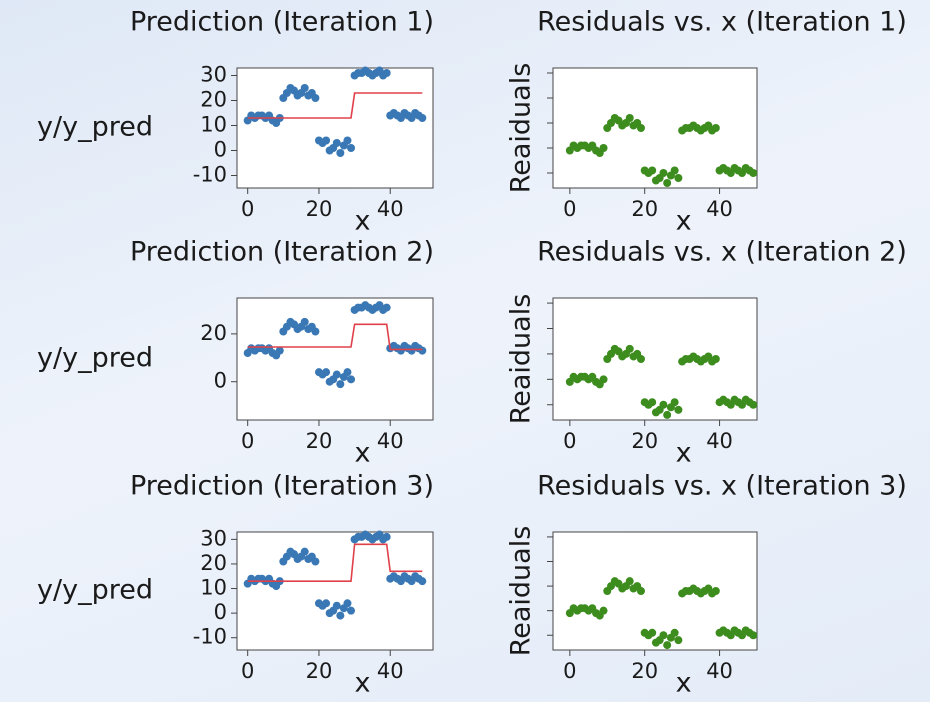  Describe the element at coordinates (220, 381) in the screenshot. I see `y-tick-label: 0` at that location.